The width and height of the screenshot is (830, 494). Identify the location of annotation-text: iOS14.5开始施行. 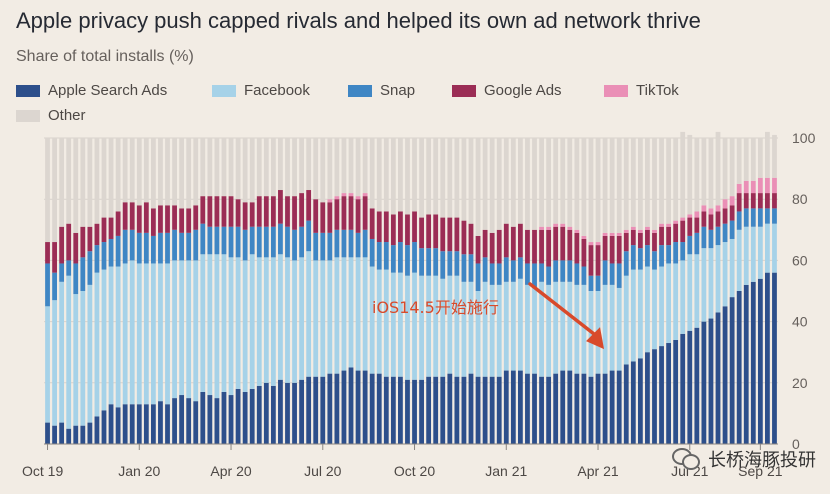
(435, 307).